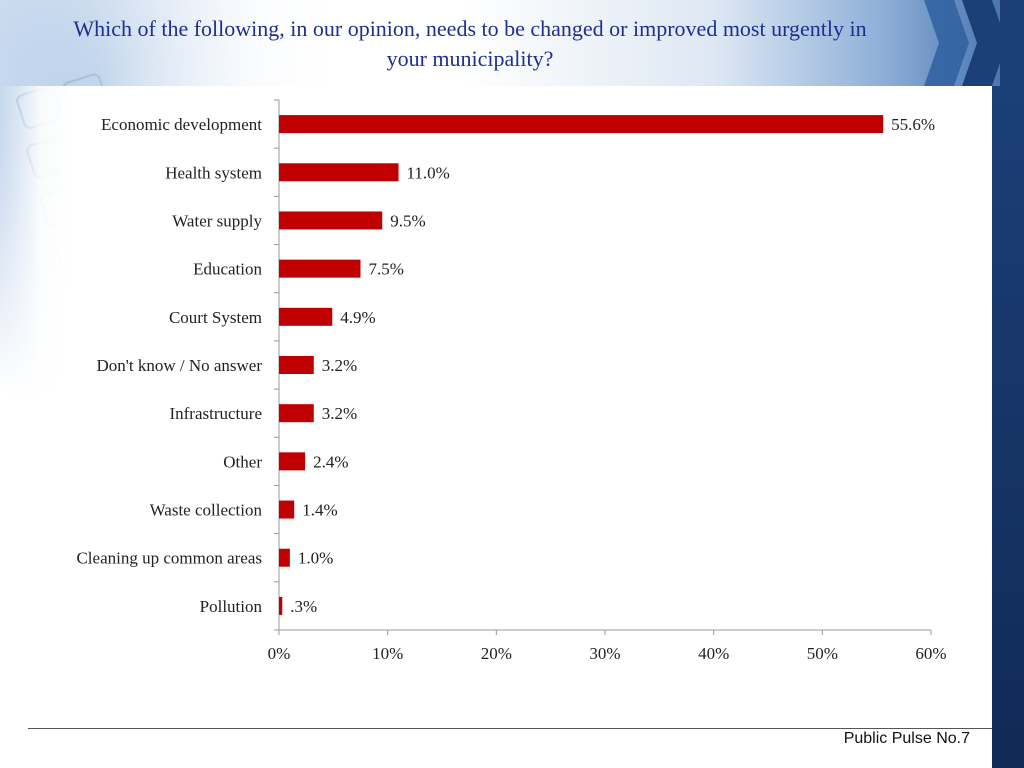  I want to click on data-label: 11.0%, so click(428, 172).